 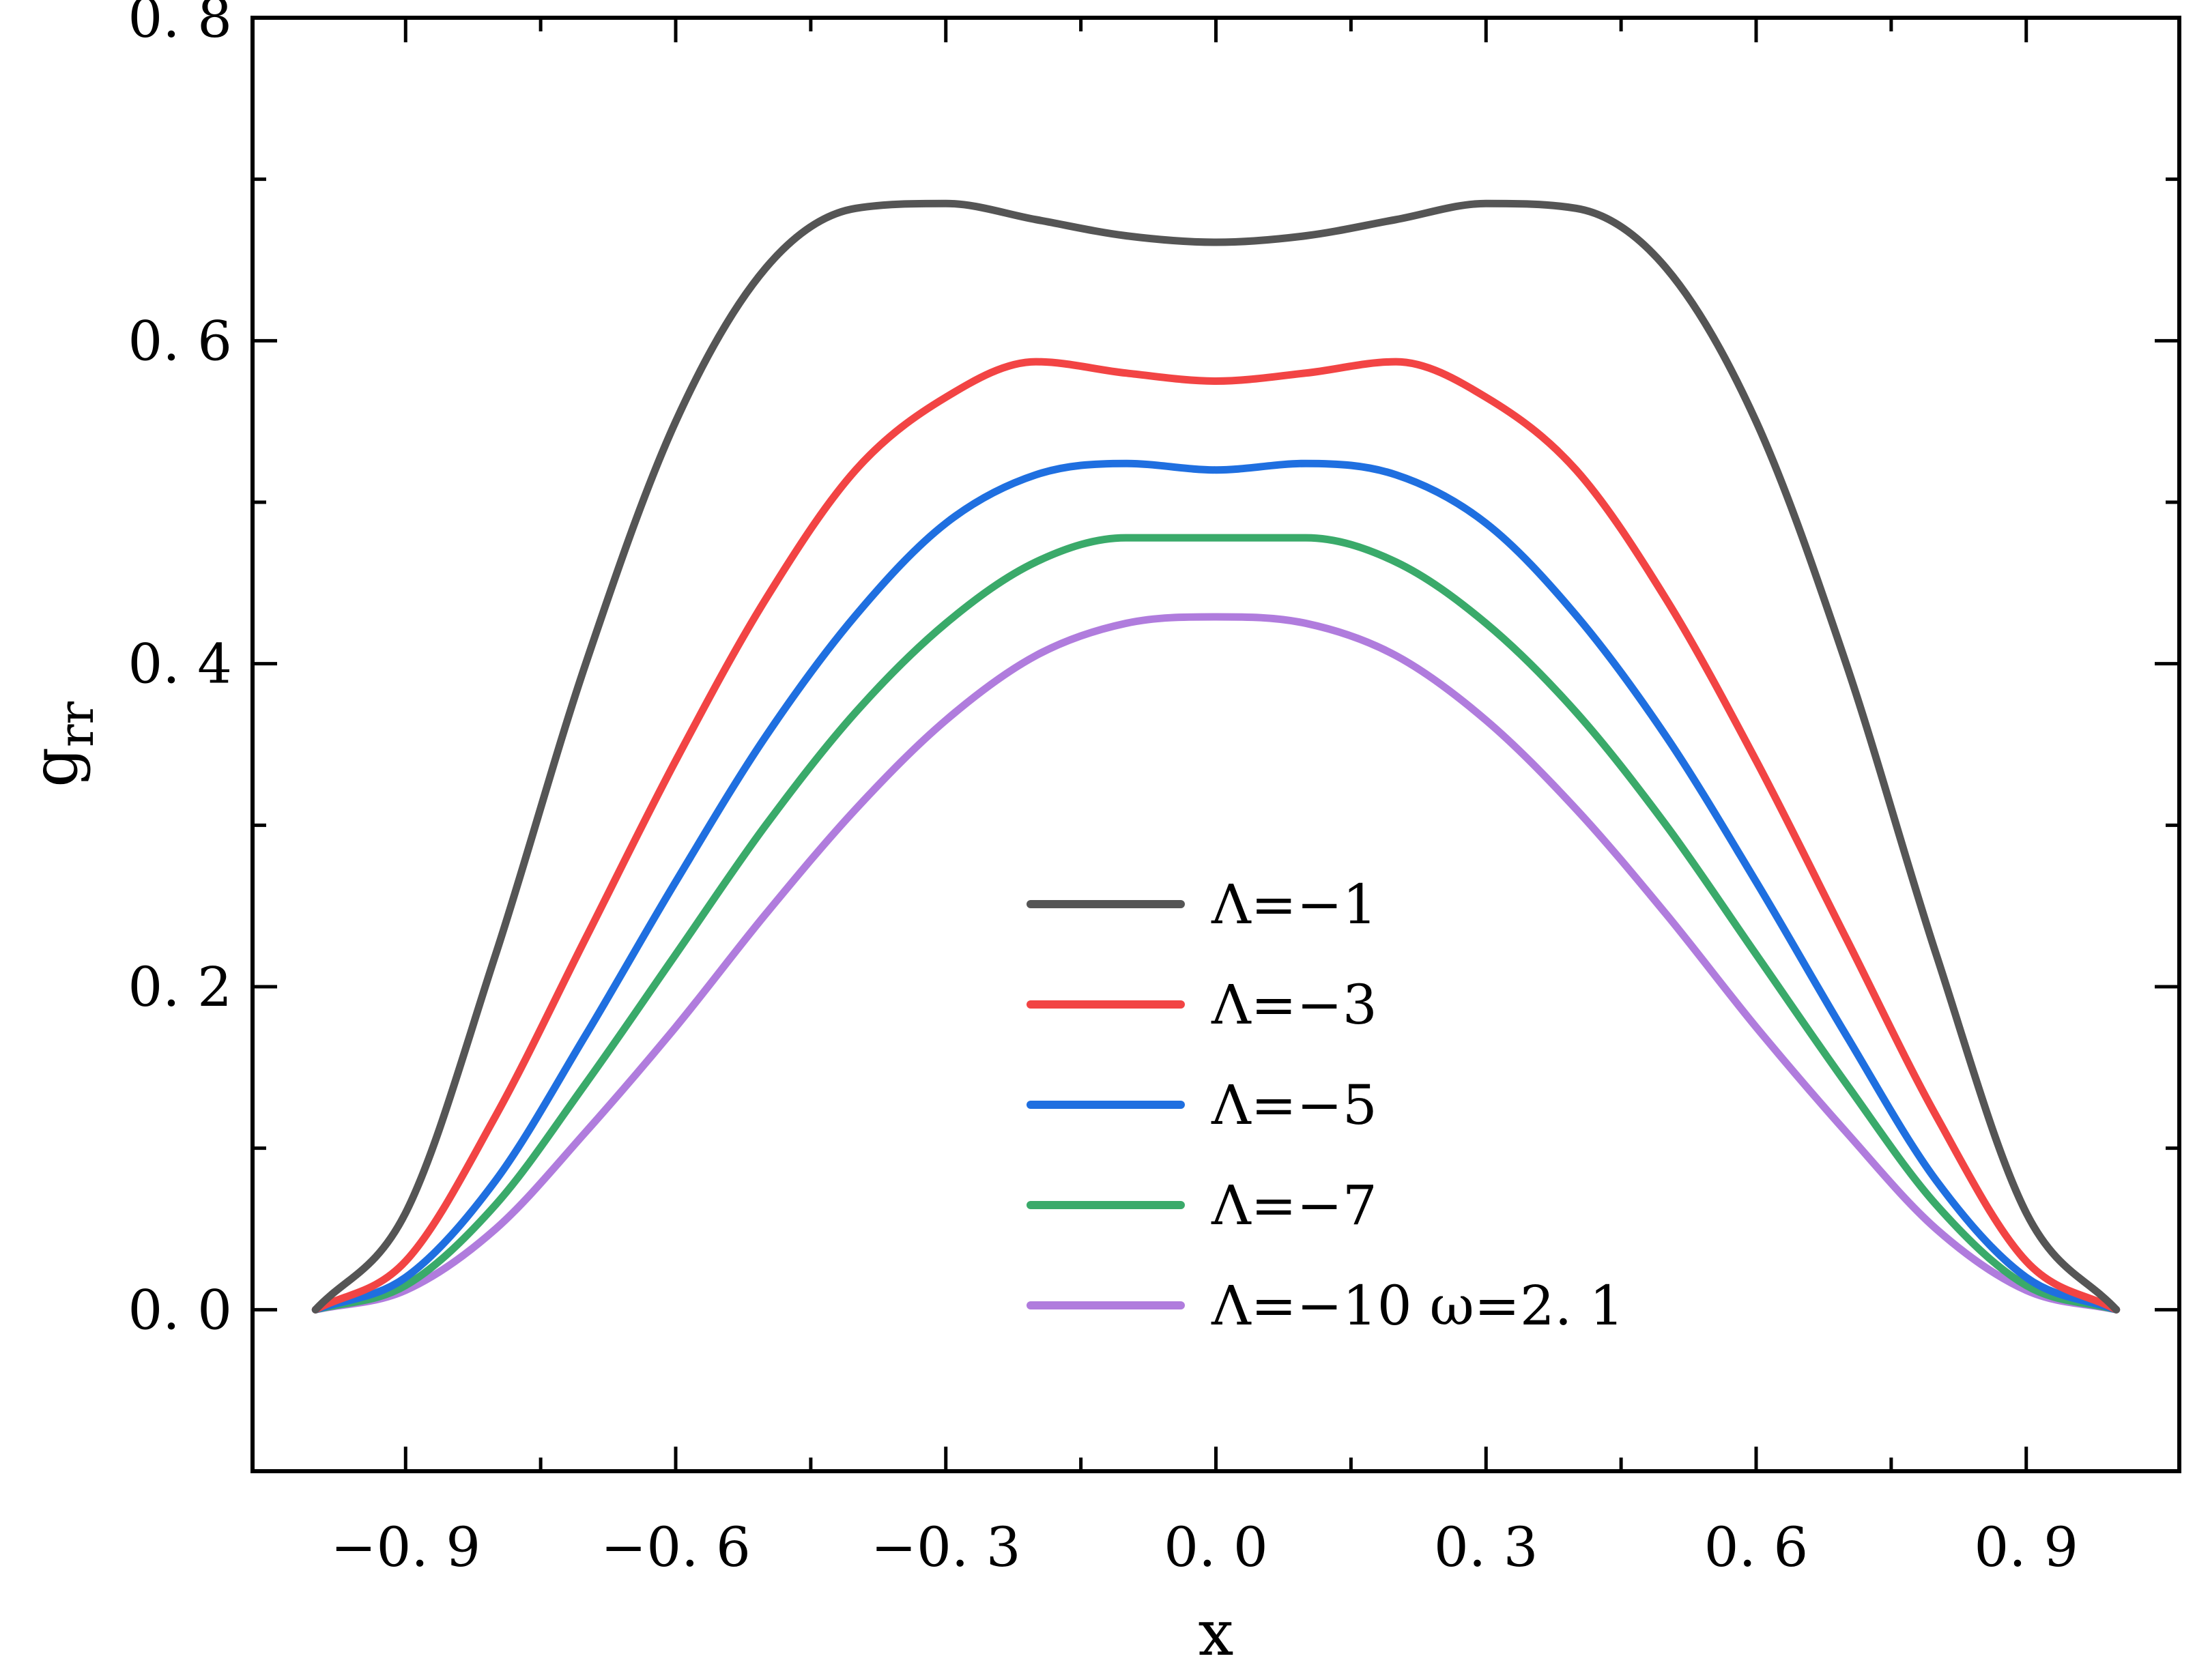 I want to click on legend: Λ=−1 Λ=−3 Λ=−5 Λ=−7 Λ=−10 ω=2. 1, so click(x=1326, y=1105).